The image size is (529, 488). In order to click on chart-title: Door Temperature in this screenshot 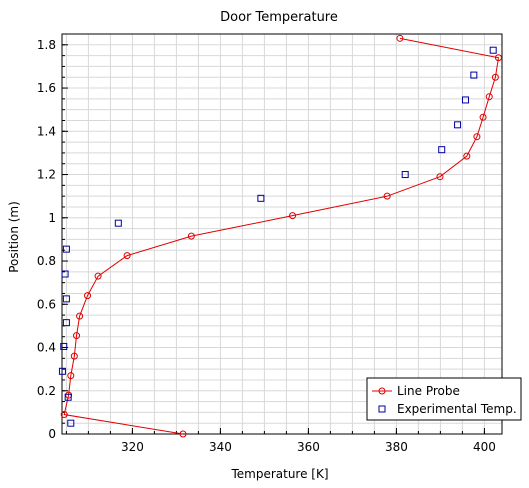, I will do `click(279, 17)`.